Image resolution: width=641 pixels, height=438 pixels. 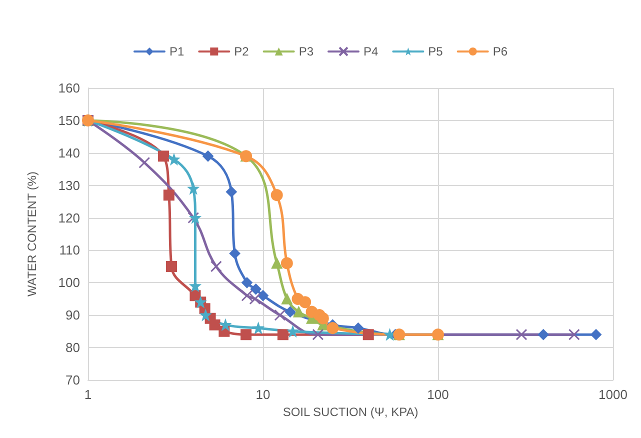 What do you see at coordinates (69, 120) in the screenshot?
I see `y-tick-label: 150` at bounding box center [69, 120].